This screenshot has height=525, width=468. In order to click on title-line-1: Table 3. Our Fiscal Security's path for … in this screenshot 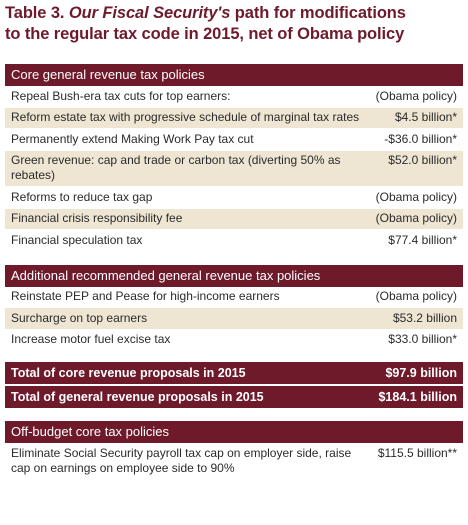, I will do `click(205, 13)`.